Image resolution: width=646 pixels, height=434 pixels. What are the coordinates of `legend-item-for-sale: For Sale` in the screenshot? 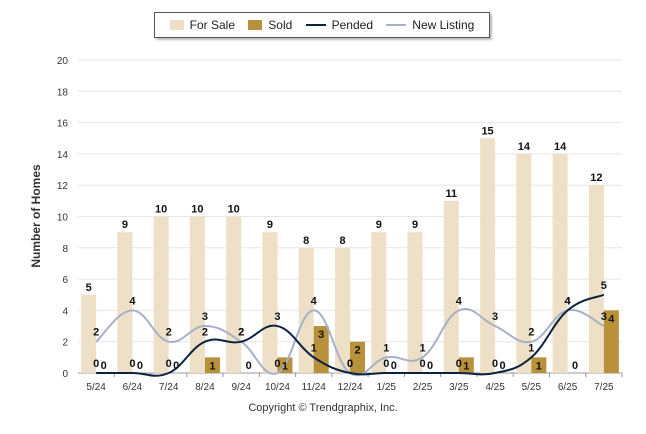 It's located at (202, 25).